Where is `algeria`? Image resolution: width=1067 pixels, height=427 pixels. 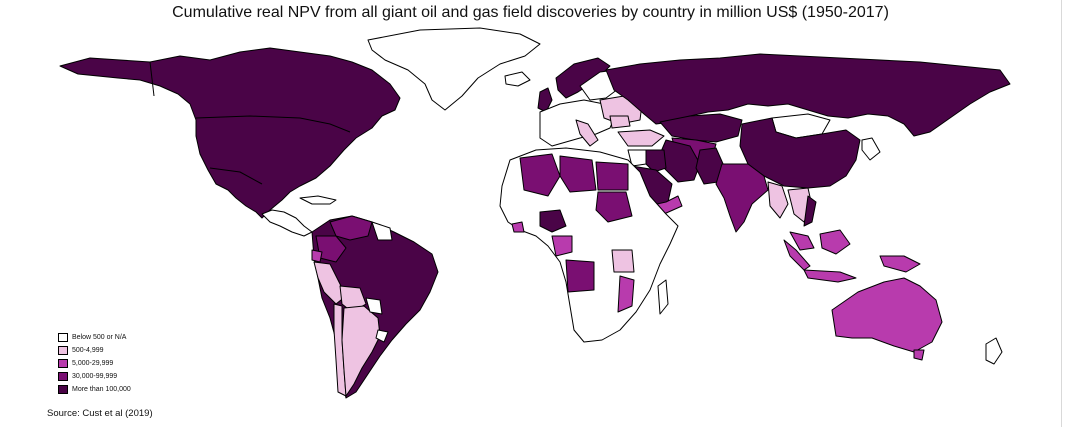
algeria is located at coordinates (540, 175).